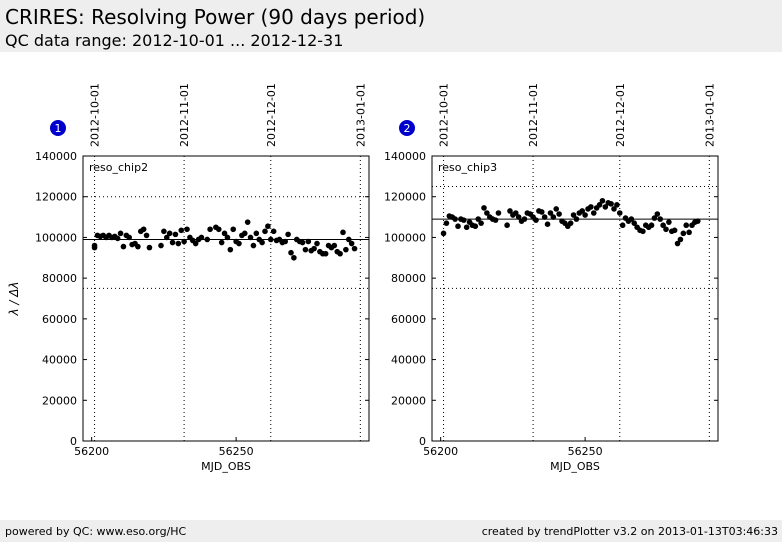 This screenshot has height=542, width=782. I want to click on y-tick-label: 140000, so click(56, 156).